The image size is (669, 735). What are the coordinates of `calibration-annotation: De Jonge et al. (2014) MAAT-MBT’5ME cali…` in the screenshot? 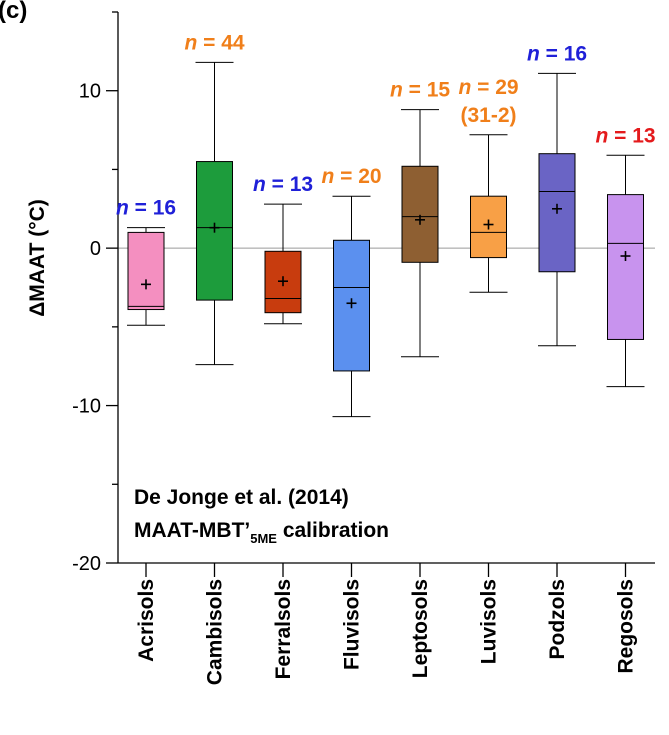 It's located at (261, 516).